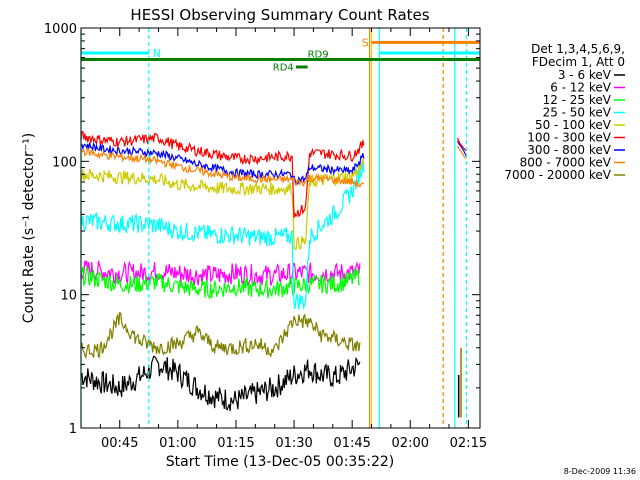 This screenshot has width=640, height=480. I want to click on legend-label: 100 - 300 keV, so click(569, 138).